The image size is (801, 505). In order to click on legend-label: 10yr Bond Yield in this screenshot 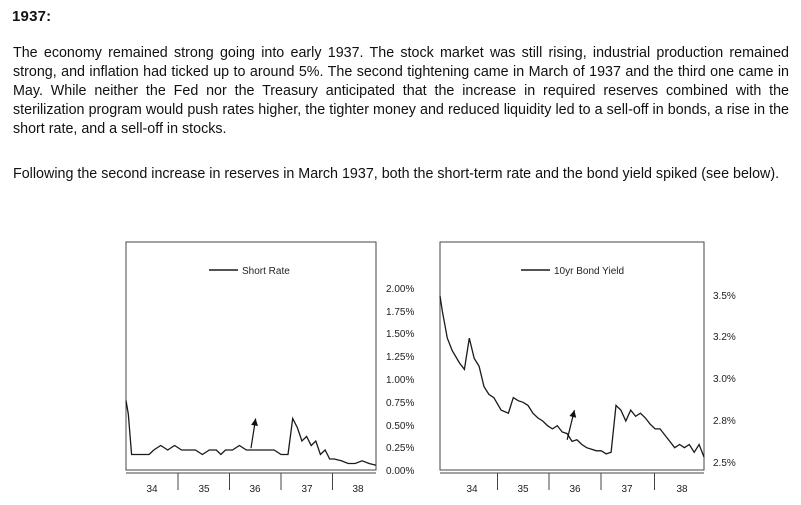, I will do `click(589, 271)`.